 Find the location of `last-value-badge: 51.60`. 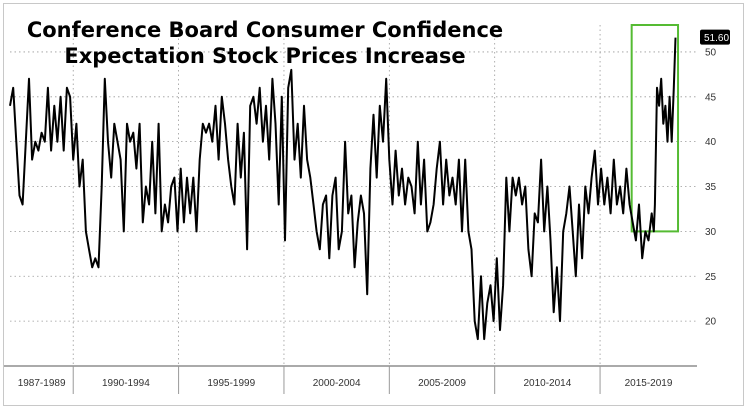

last-value-badge: 51.60 is located at coordinates (715, 37).